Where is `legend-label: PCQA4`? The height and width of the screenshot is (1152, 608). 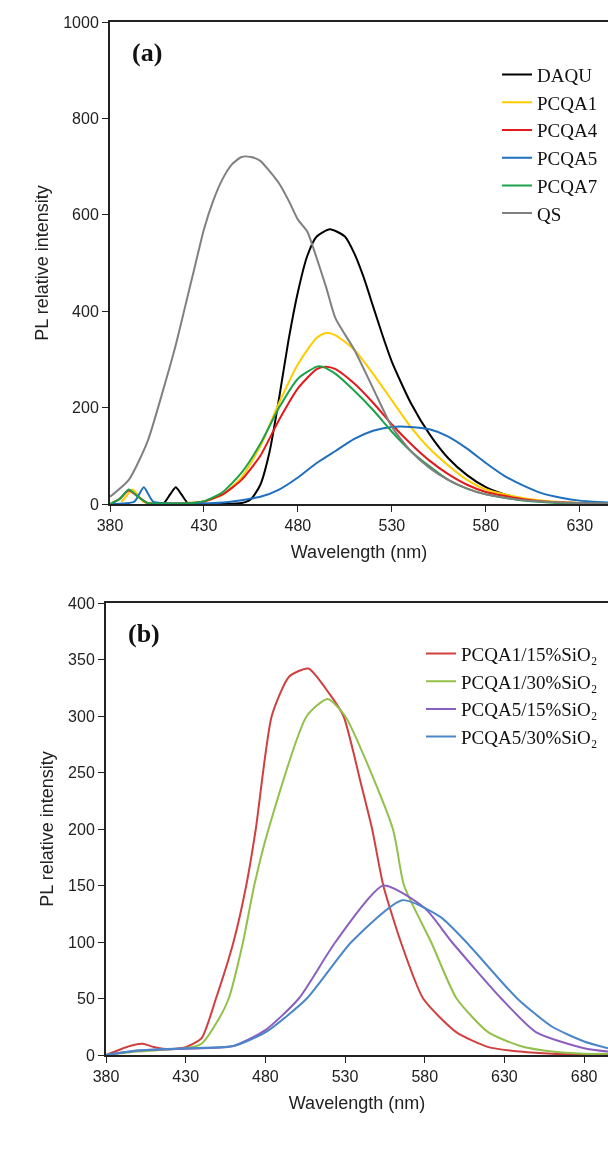 legend-label: PCQA4 is located at coordinates (567, 131).